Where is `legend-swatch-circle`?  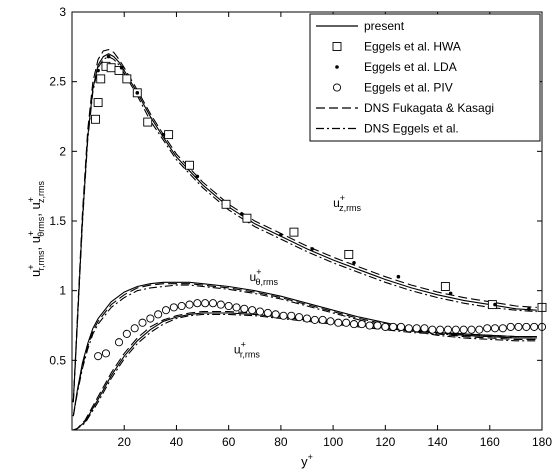 legend-swatch-circle is located at coordinates (337, 87).